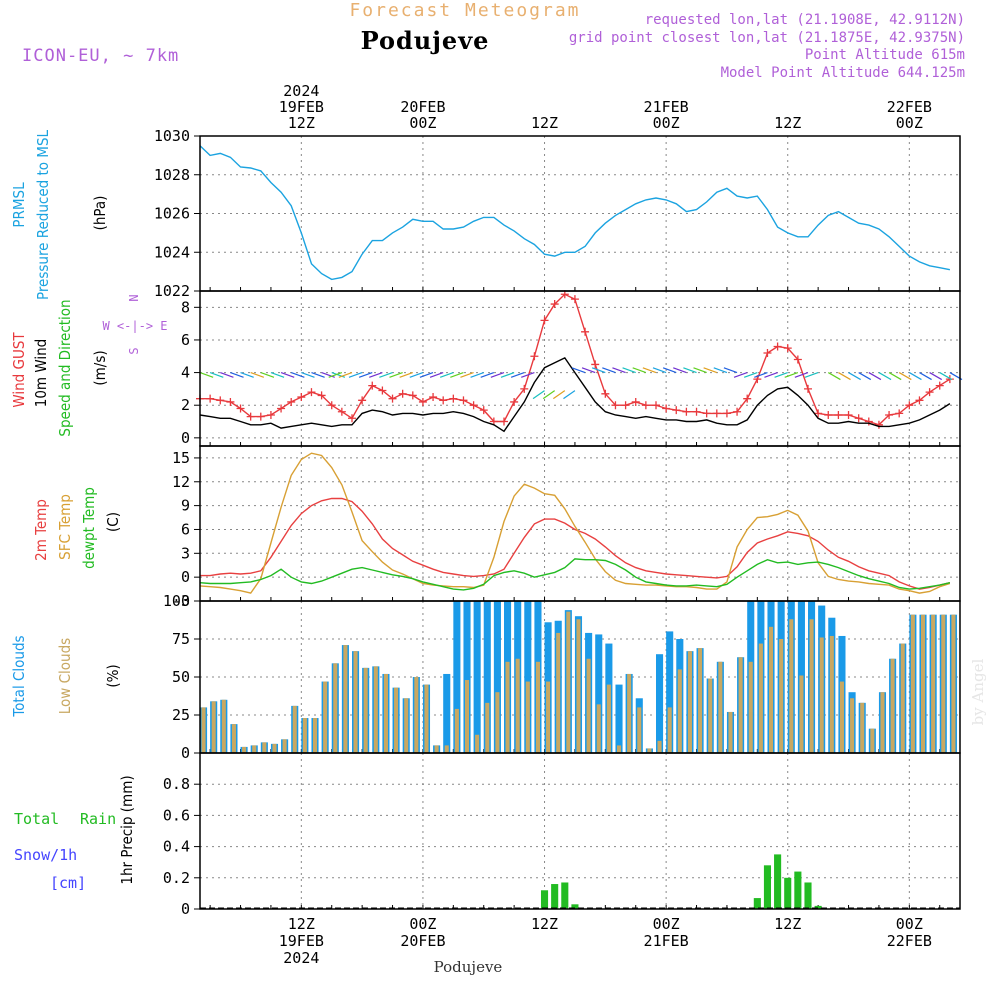  What do you see at coordinates (100, 367) in the screenshot?
I see `wind-unit: (m/s)` at bounding box center [100, 367].